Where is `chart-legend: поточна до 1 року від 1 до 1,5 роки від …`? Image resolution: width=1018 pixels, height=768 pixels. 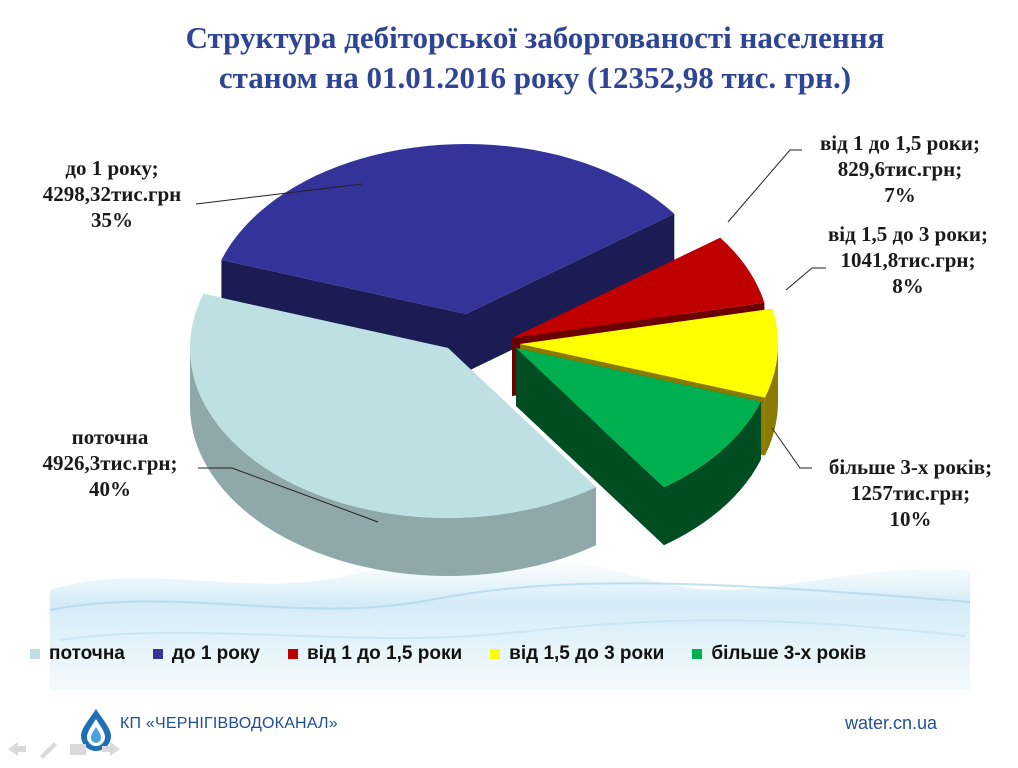
chart-legend: поточна до 1 року від 1 до 1,5 роки від … is located at coordinates (454, 654).